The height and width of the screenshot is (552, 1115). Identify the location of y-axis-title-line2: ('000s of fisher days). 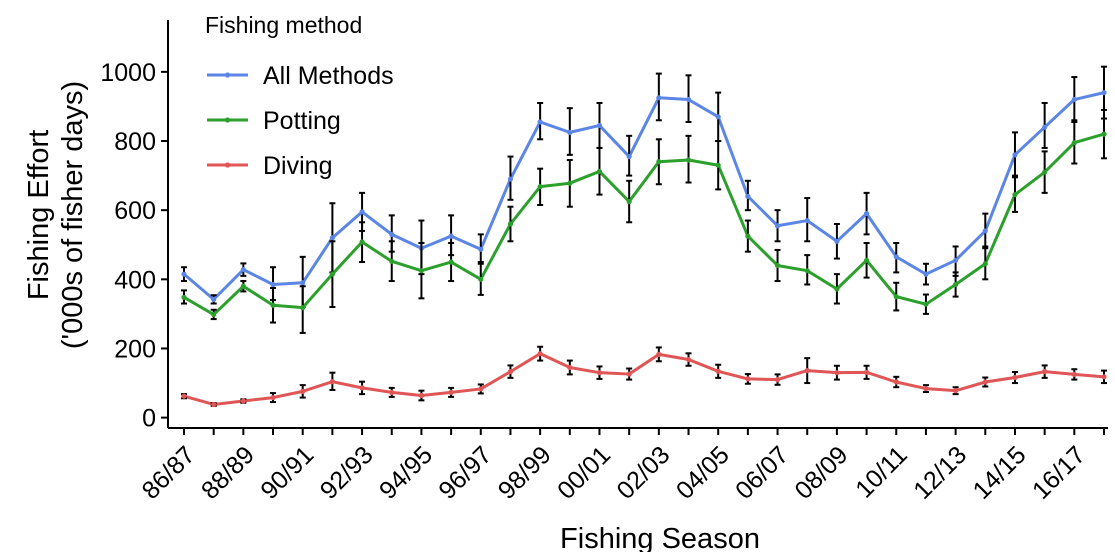
(73, 215).